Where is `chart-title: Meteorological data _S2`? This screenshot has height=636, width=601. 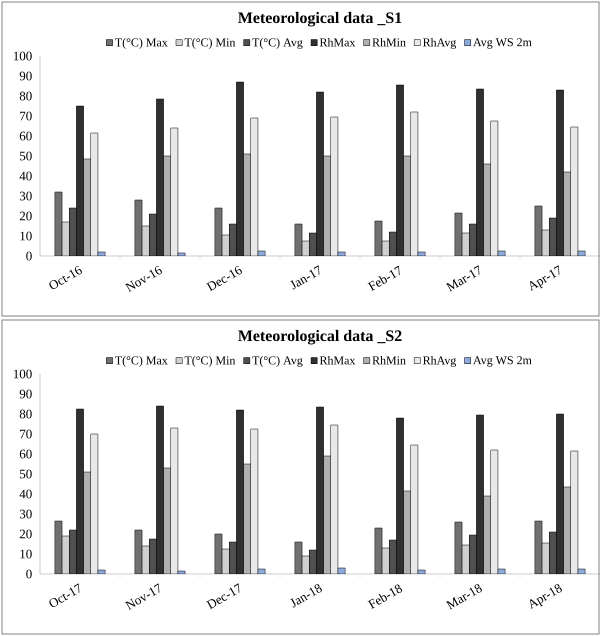
chart-title: Meteorological data _S2 is located at coordinates (320, 337).